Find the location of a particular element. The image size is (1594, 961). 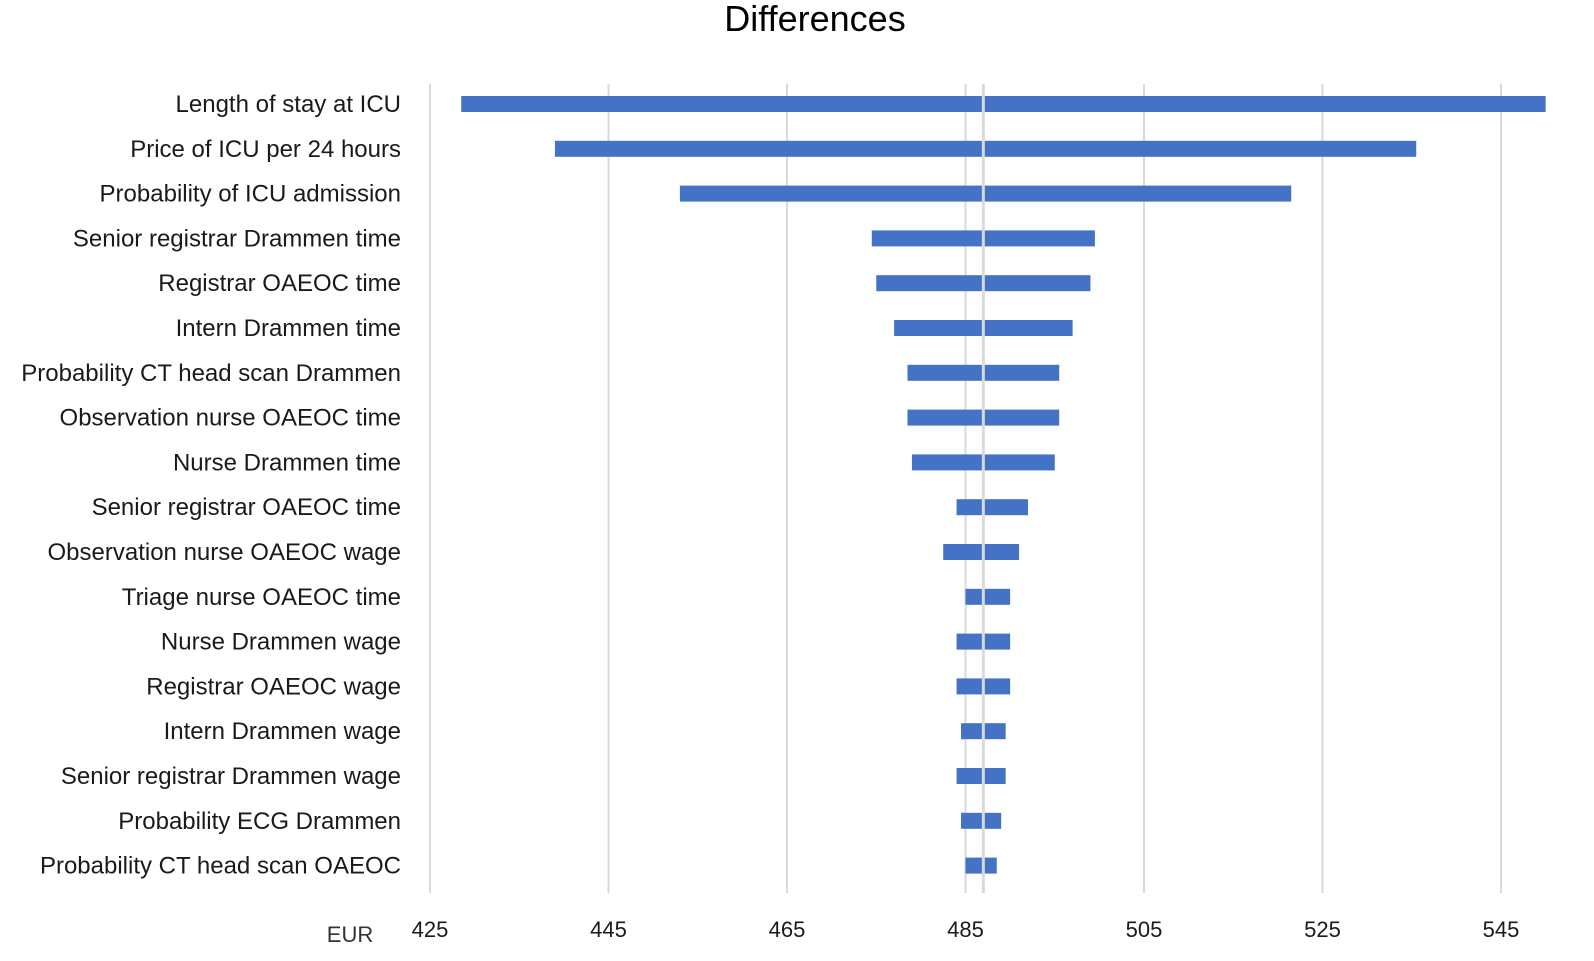

category-label: Triage nurse OAEOC time is located at coordinates (261, 597).